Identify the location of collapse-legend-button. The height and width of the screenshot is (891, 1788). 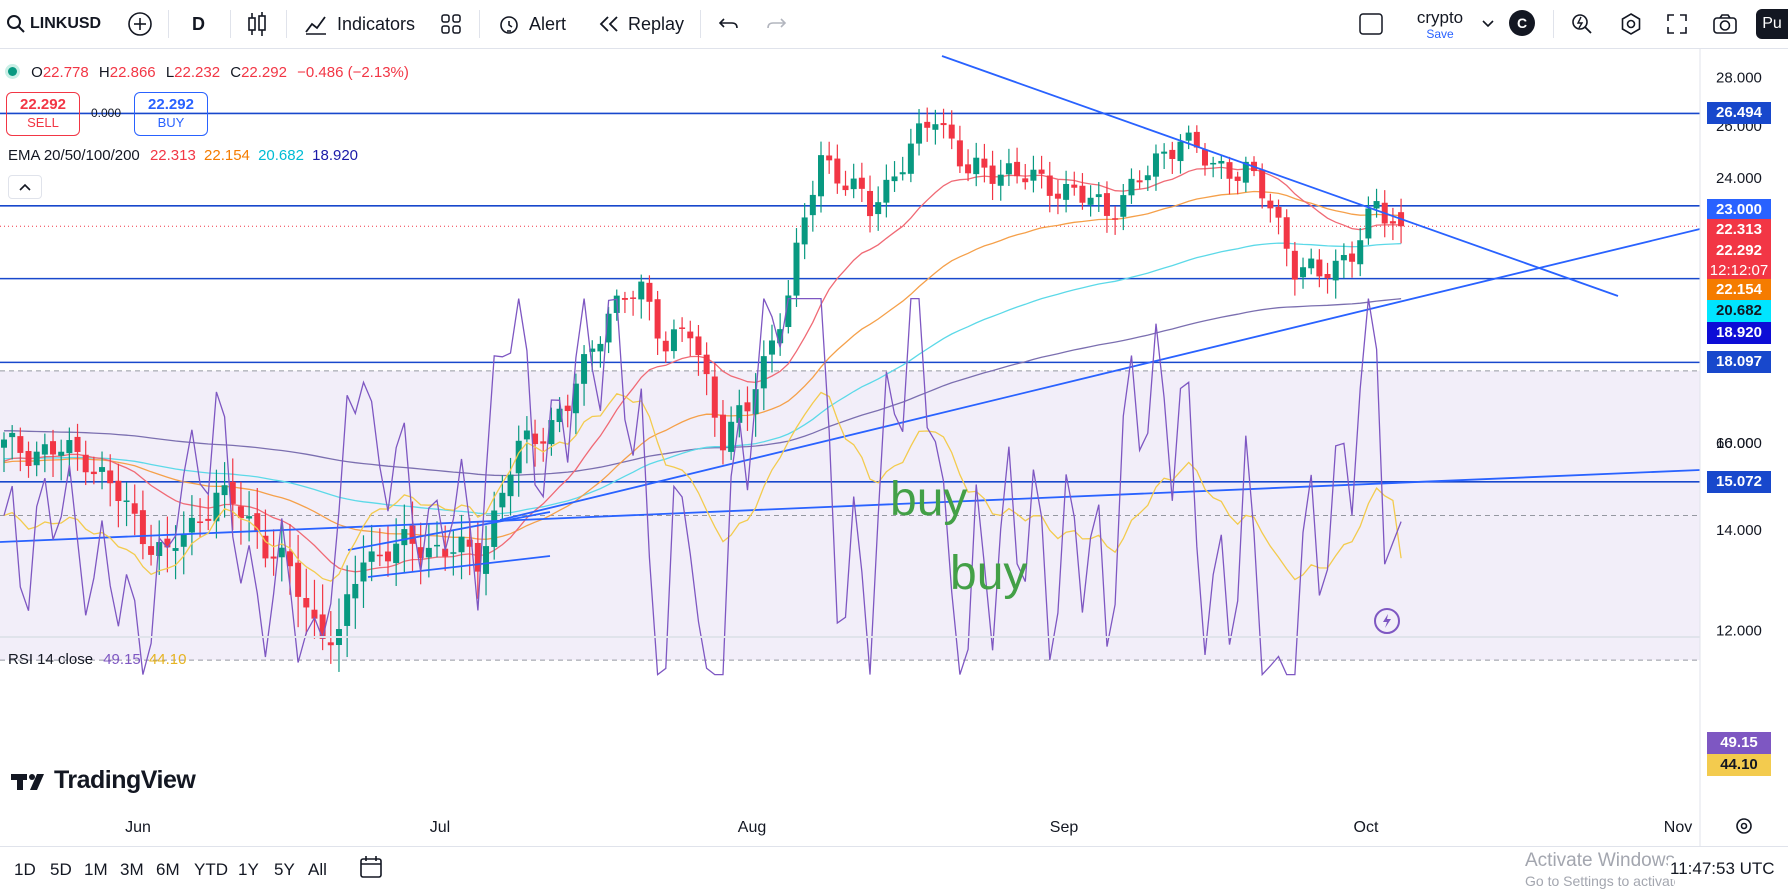
(25, 187).